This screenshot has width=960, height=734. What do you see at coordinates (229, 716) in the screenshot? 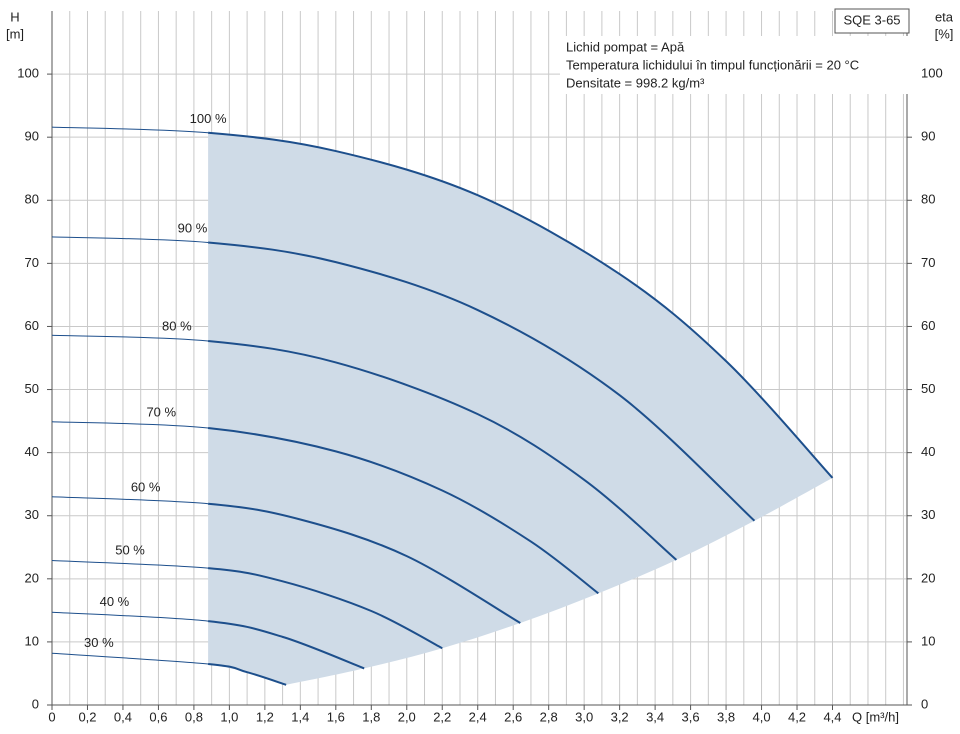
I see `x-tick-label: 1,0` at bounding box center [229, 716].